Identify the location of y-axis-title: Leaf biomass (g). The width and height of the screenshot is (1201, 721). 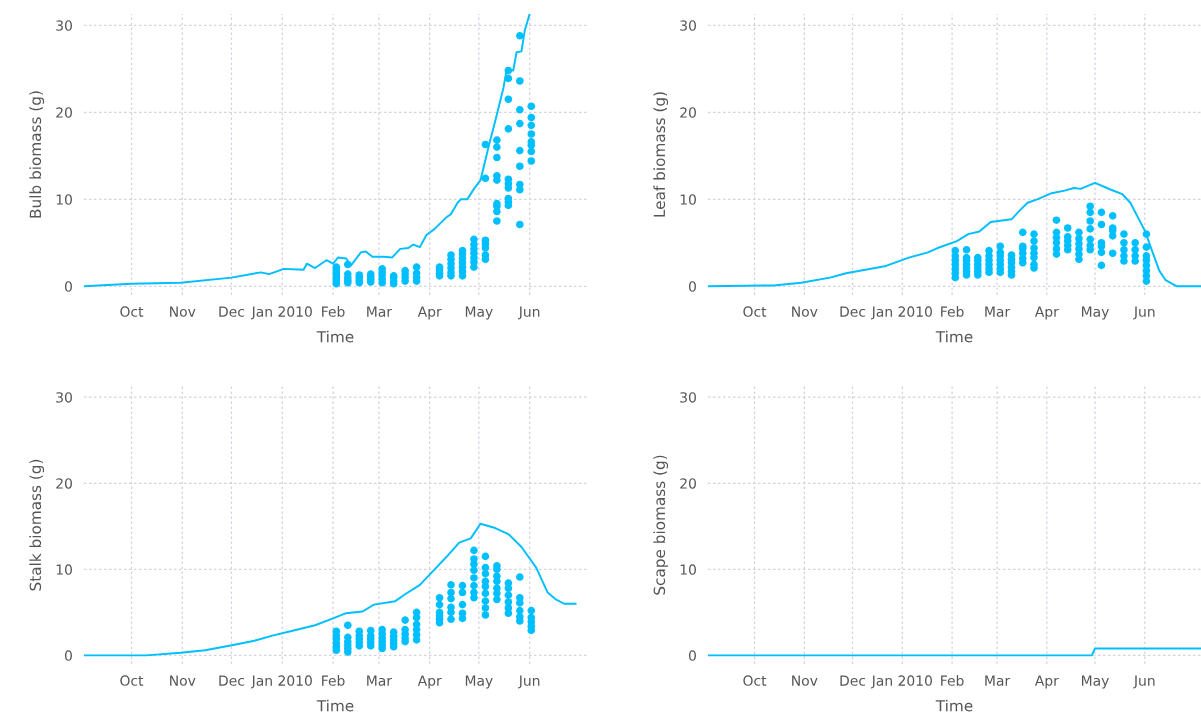
(661, 154).